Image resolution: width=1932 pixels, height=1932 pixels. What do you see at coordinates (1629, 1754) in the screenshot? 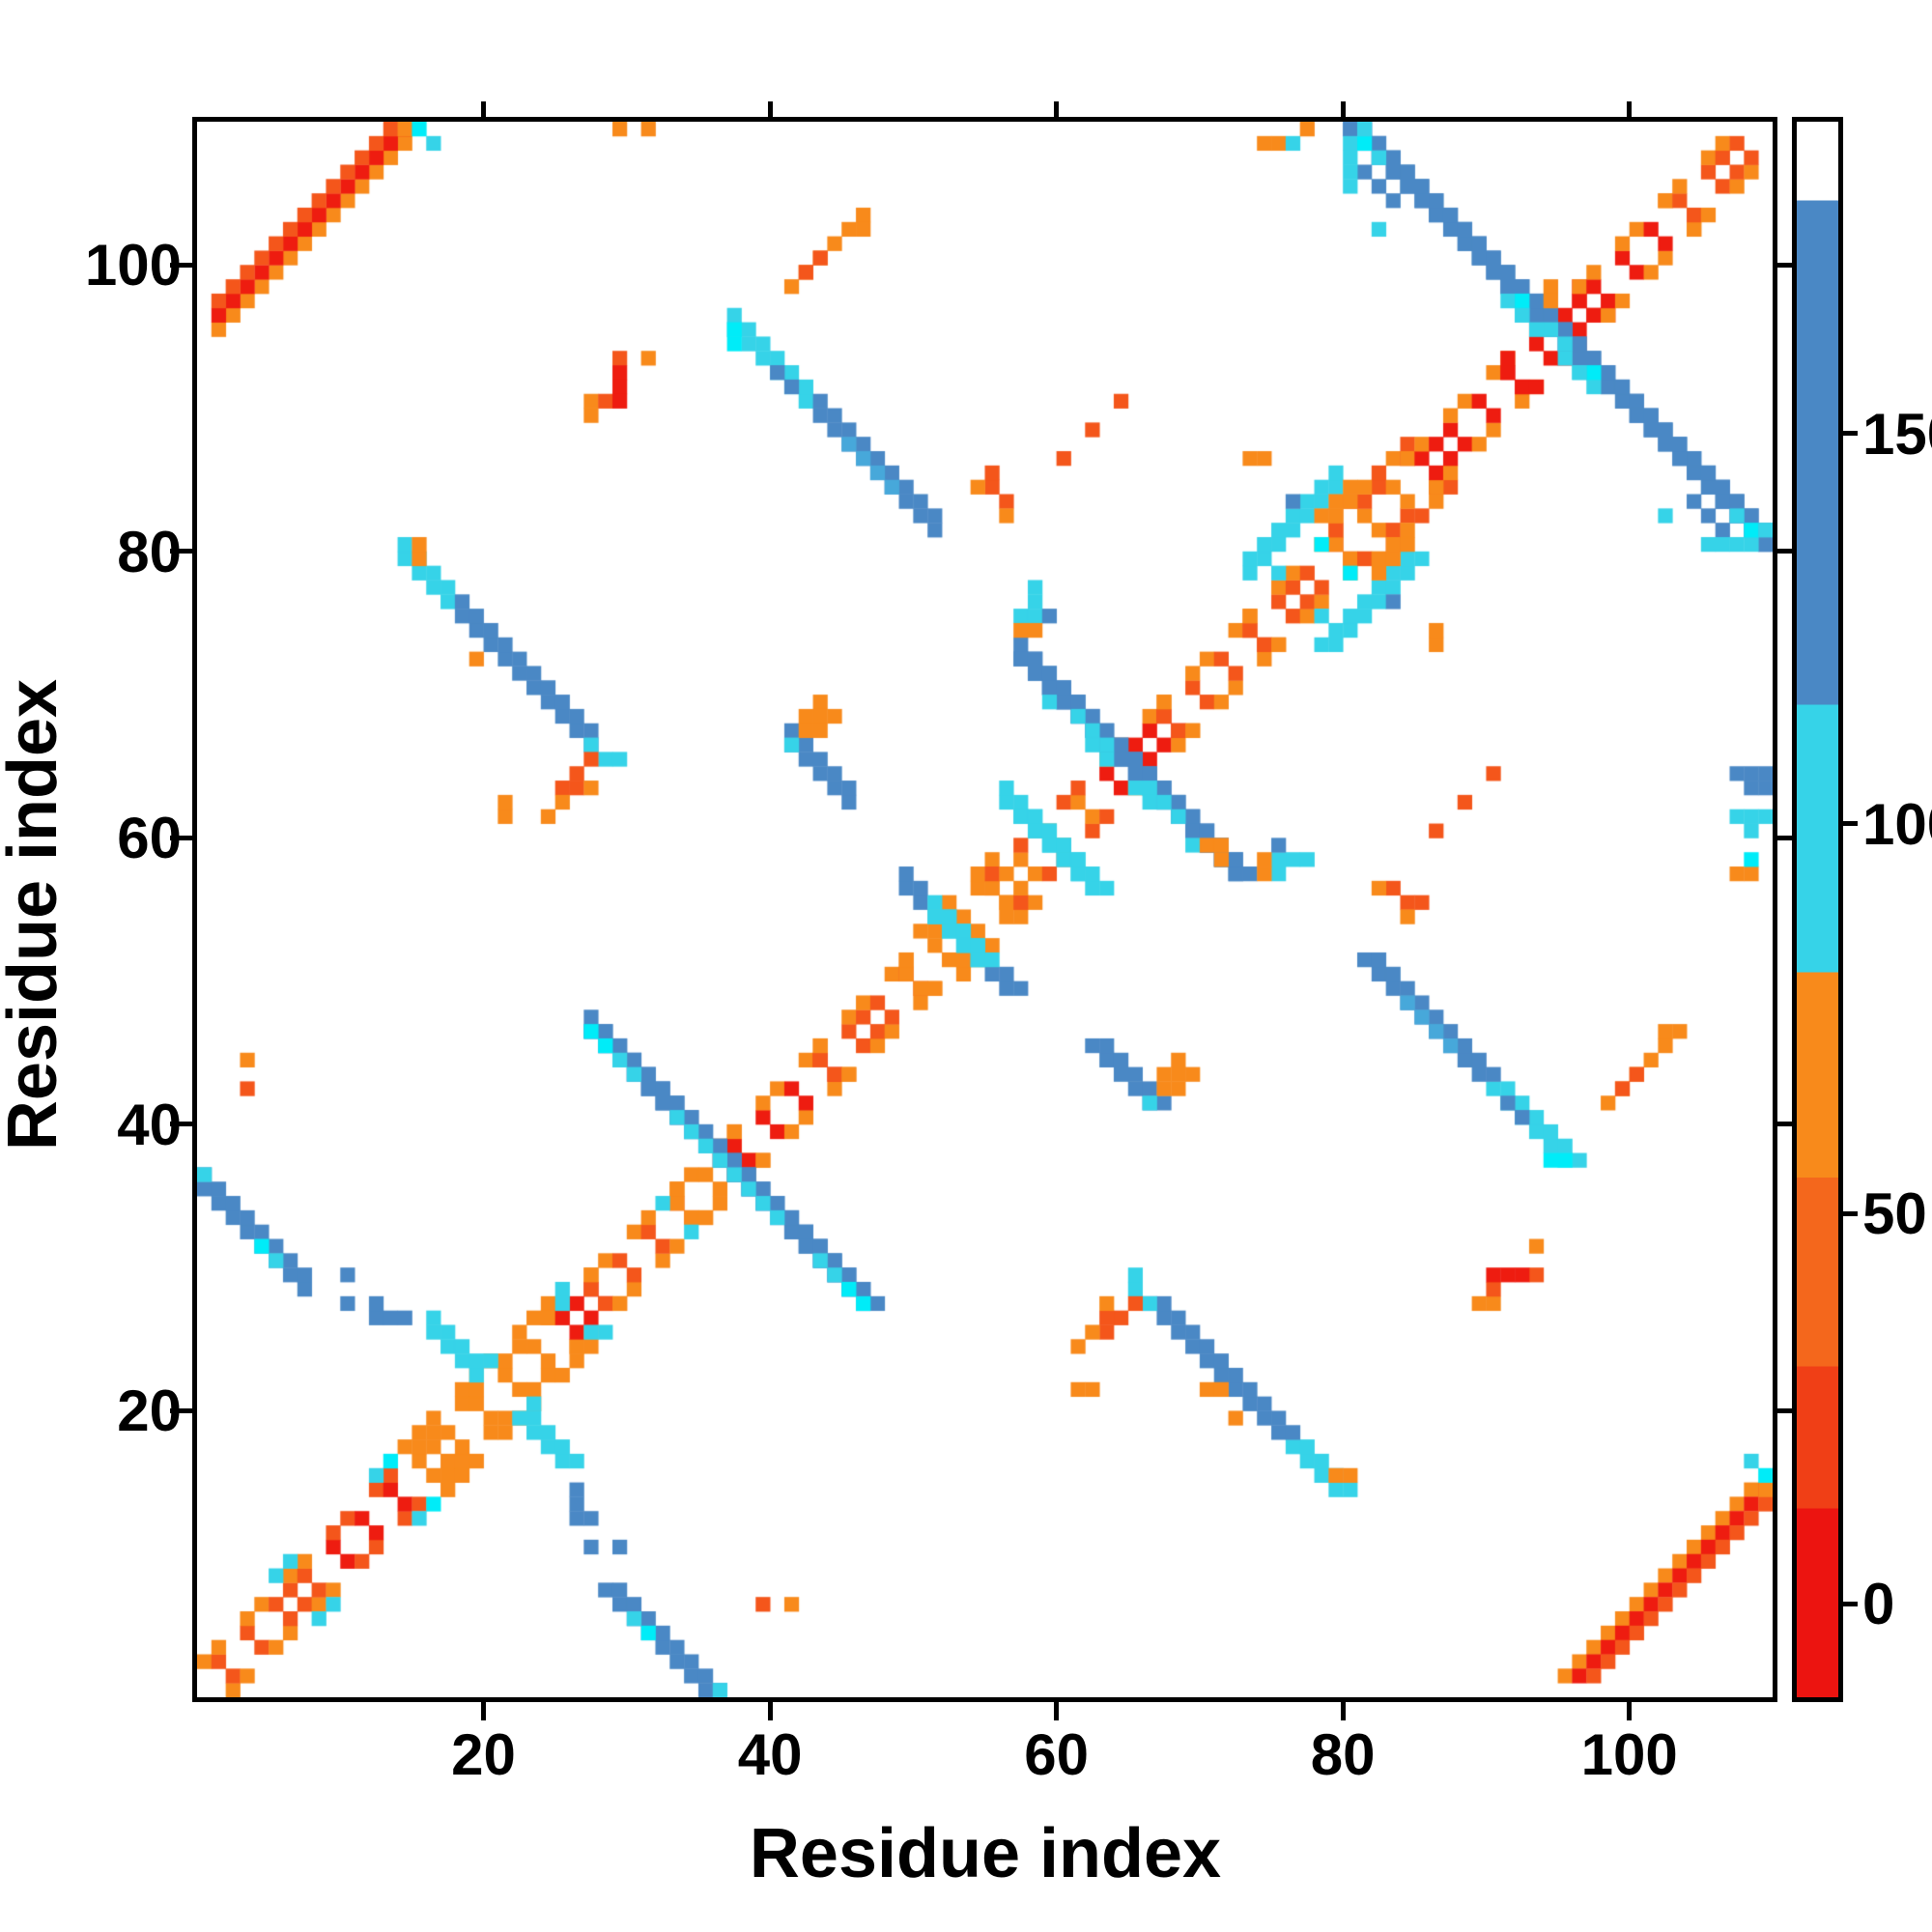
I see `x-tick-label: 100` at bounding box center [1629, 1754].